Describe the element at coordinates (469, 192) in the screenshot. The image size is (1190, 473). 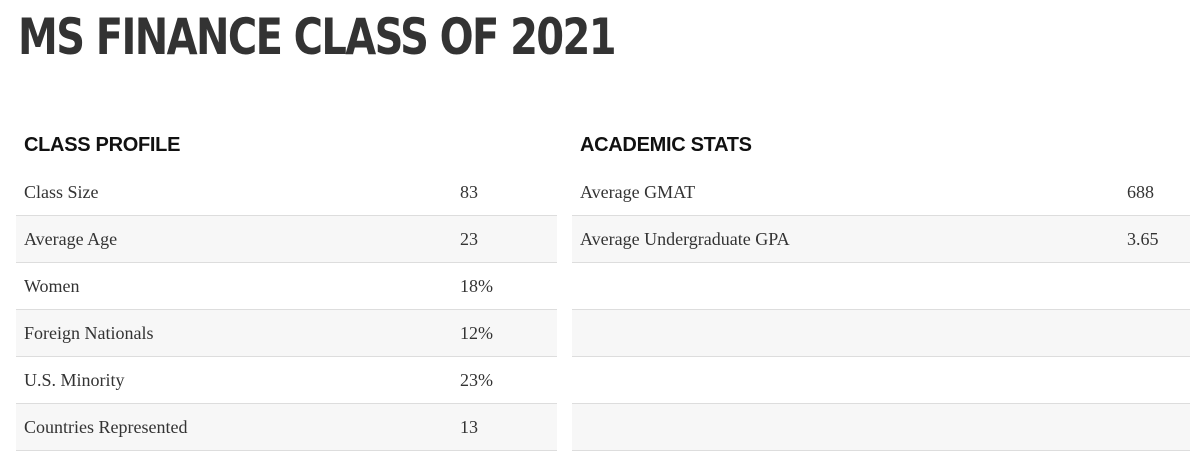
I see `row-value: 83` at that location.